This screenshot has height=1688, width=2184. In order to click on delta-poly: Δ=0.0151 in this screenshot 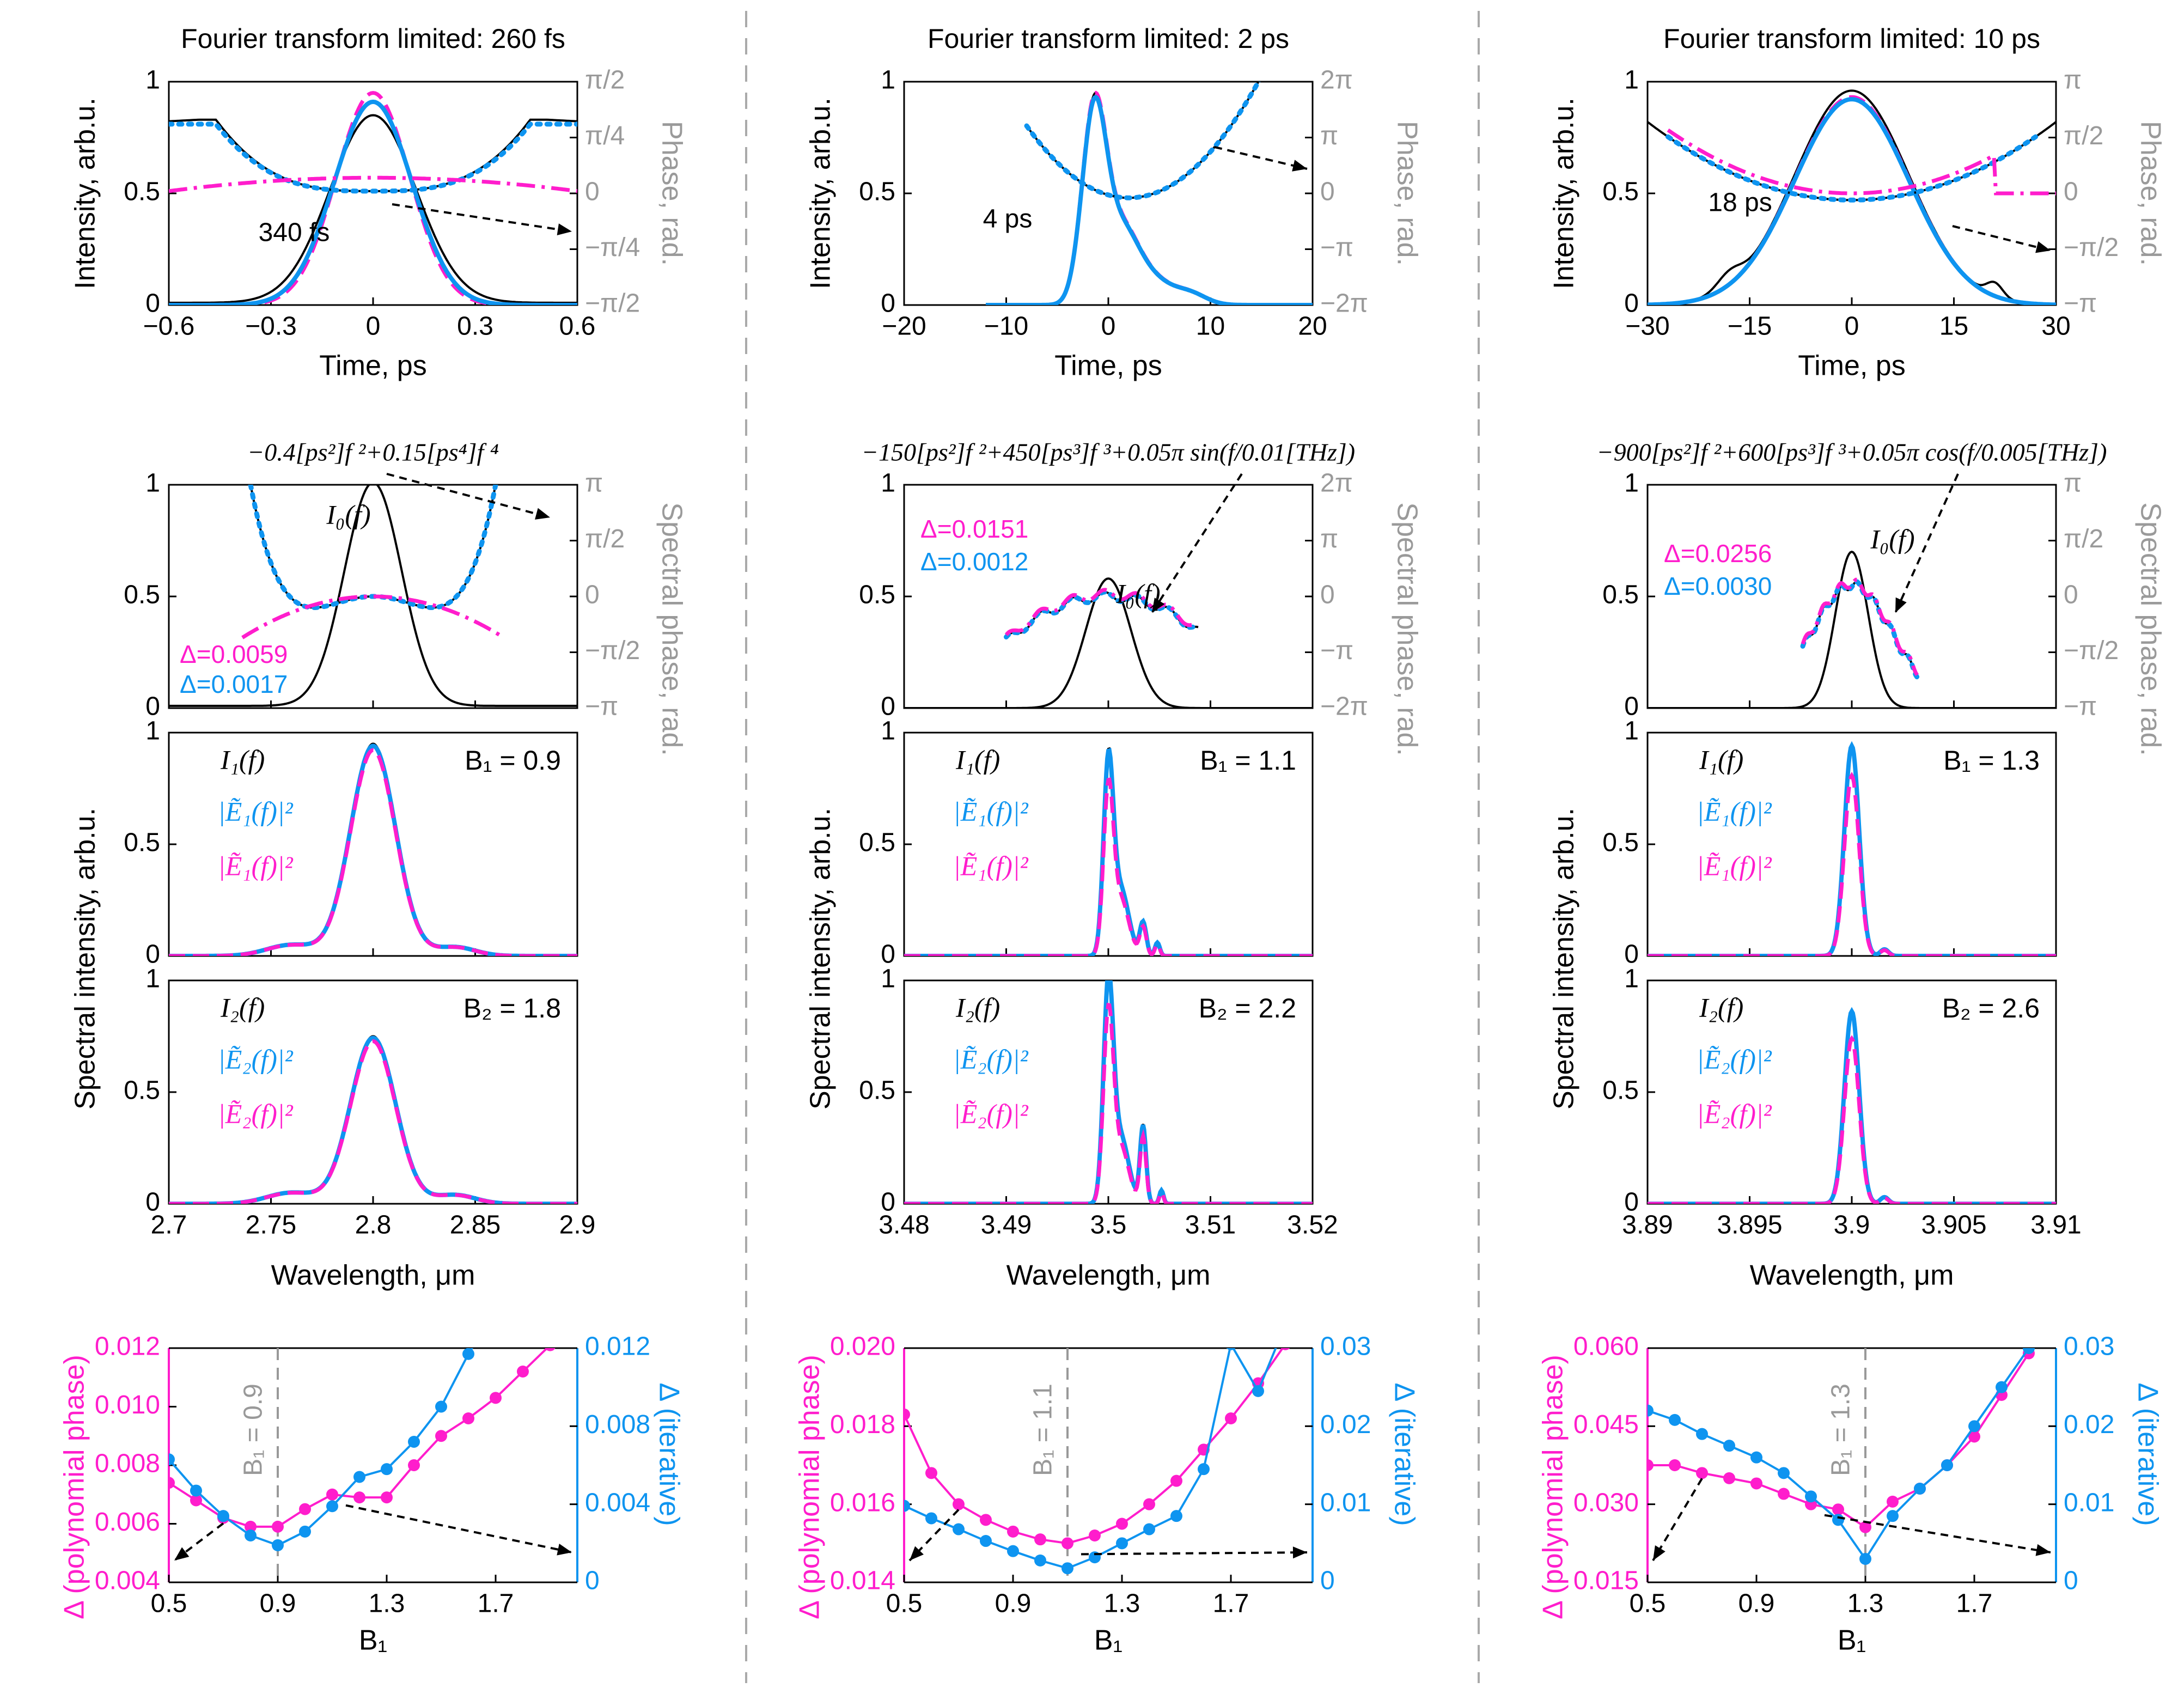, I will do `click(974, 529)`.